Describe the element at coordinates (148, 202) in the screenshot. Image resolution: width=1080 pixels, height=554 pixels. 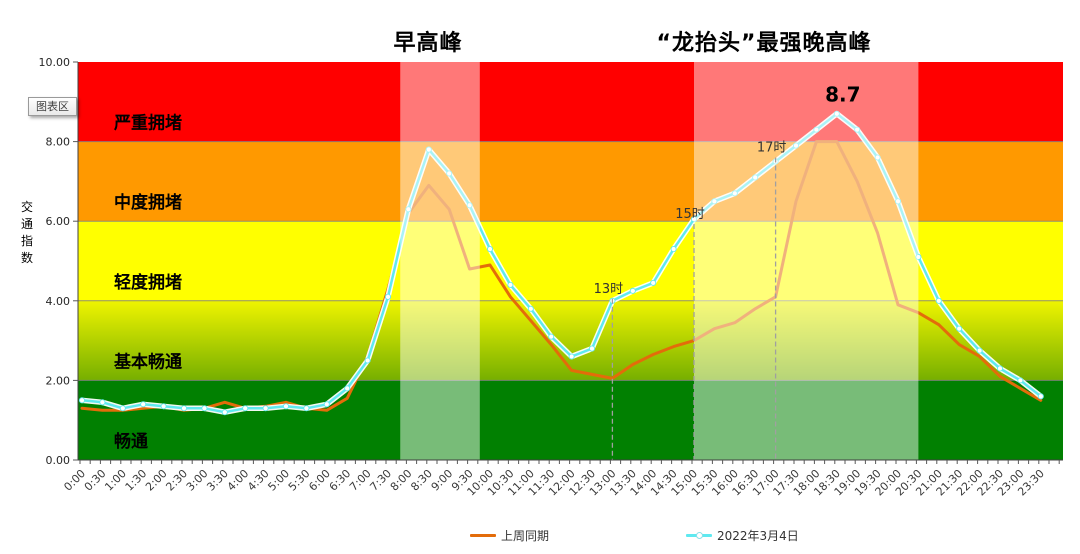
I see `zone-label: 中度拥堵` at that location.